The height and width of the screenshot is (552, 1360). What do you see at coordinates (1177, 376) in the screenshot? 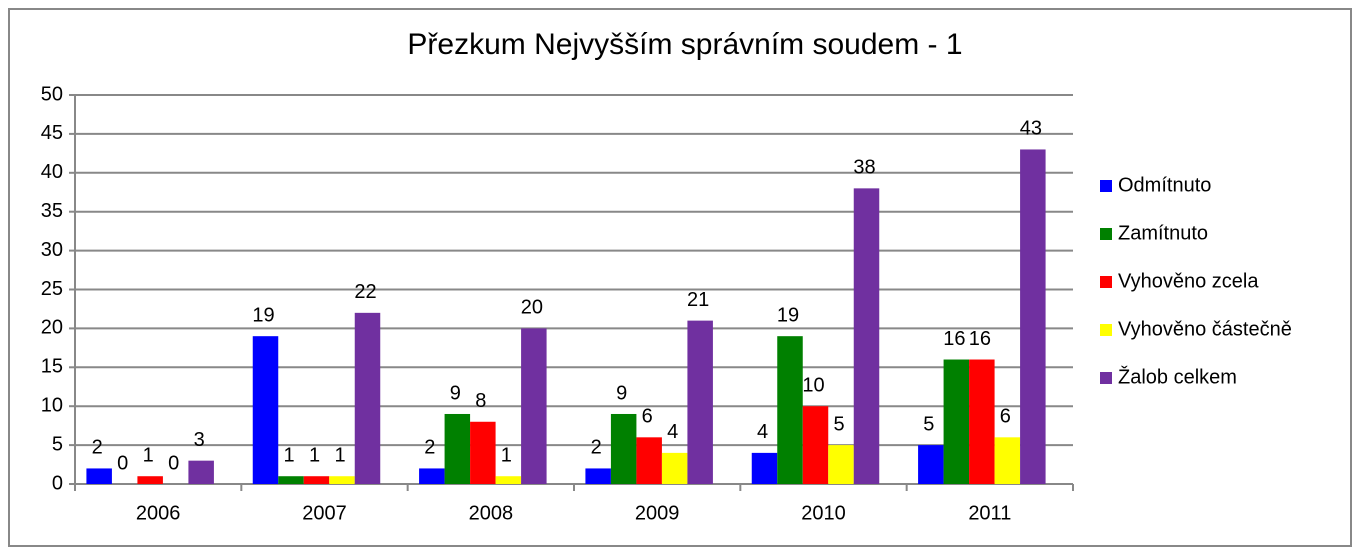
I see `legend-label: Žalob celkem` at bounding box center [1177, 376].